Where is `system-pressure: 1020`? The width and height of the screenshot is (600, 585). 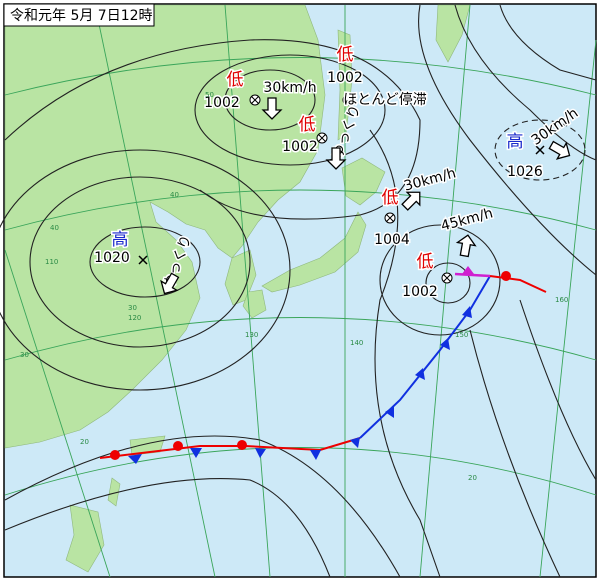
system-pressure: 1020 is located at coordinates (112, 258).